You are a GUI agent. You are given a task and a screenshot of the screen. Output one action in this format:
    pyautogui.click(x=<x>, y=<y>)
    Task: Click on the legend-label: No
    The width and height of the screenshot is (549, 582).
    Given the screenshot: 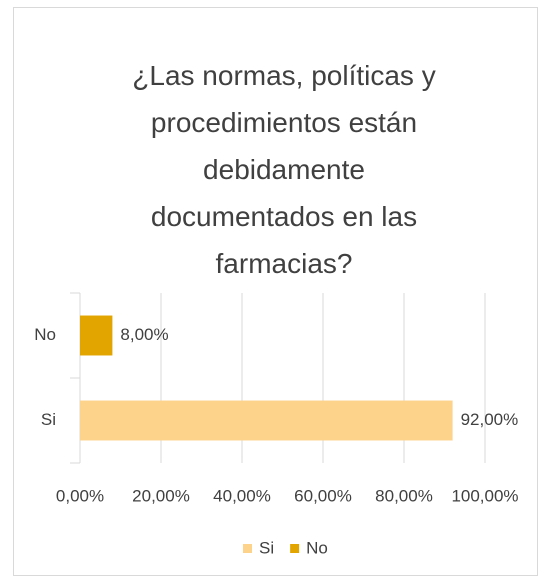 What is the action you would take?
    pyautogui.click(x=317, y=547)
    